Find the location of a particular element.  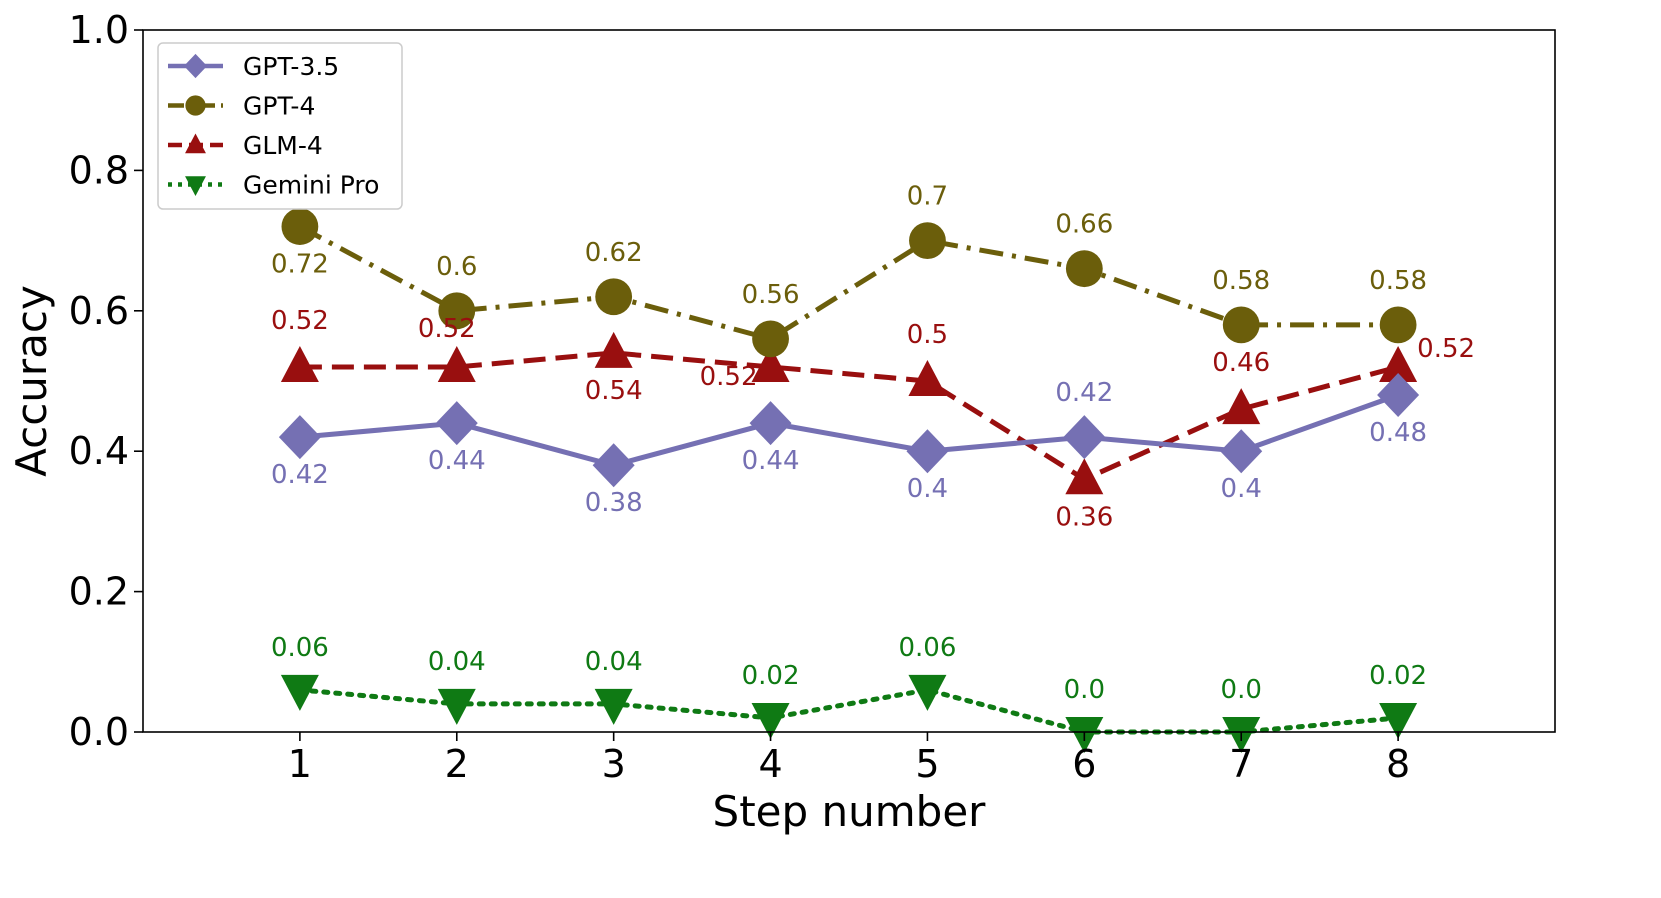

gpt-4-data-label: 0.66 is located at coordinates (1084, 225).